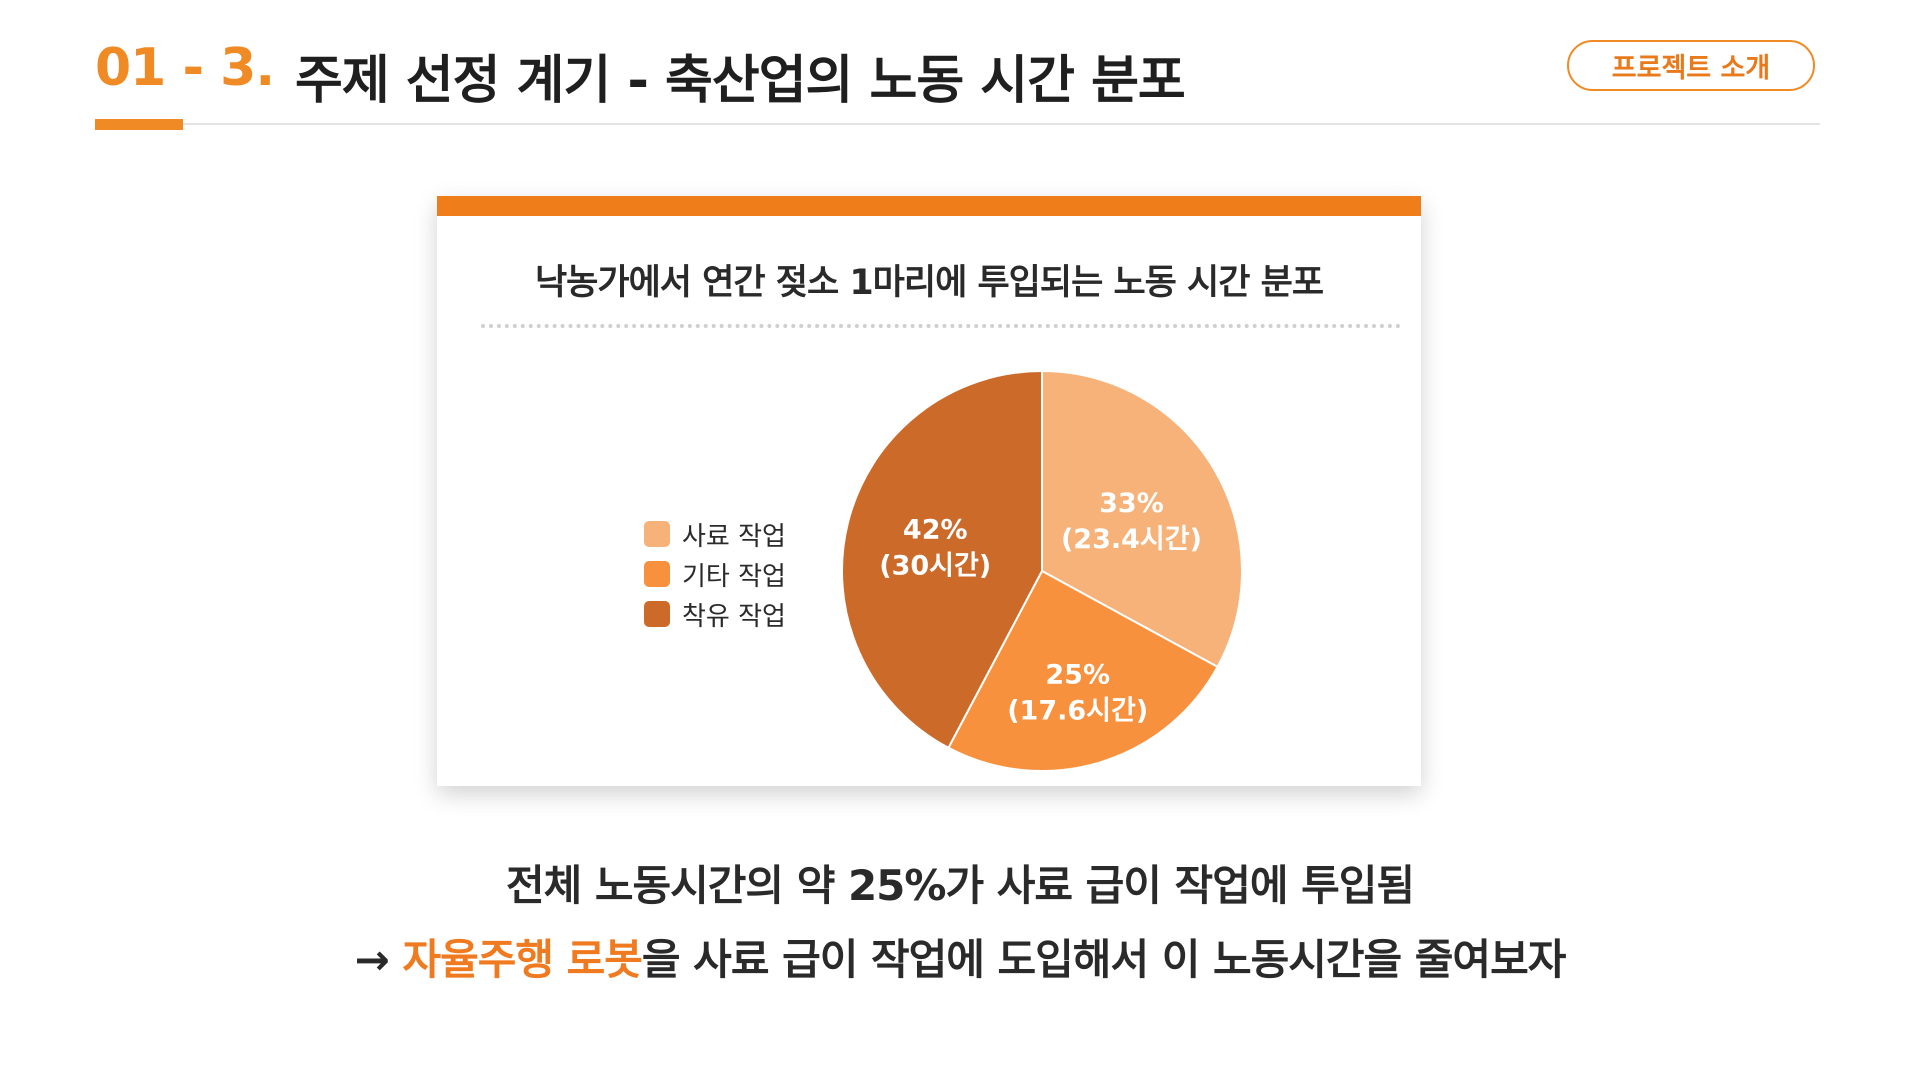 This screenshot has width=1920, height=1080. I want to click on pie-value-label: (30시간), so click(935, 565).